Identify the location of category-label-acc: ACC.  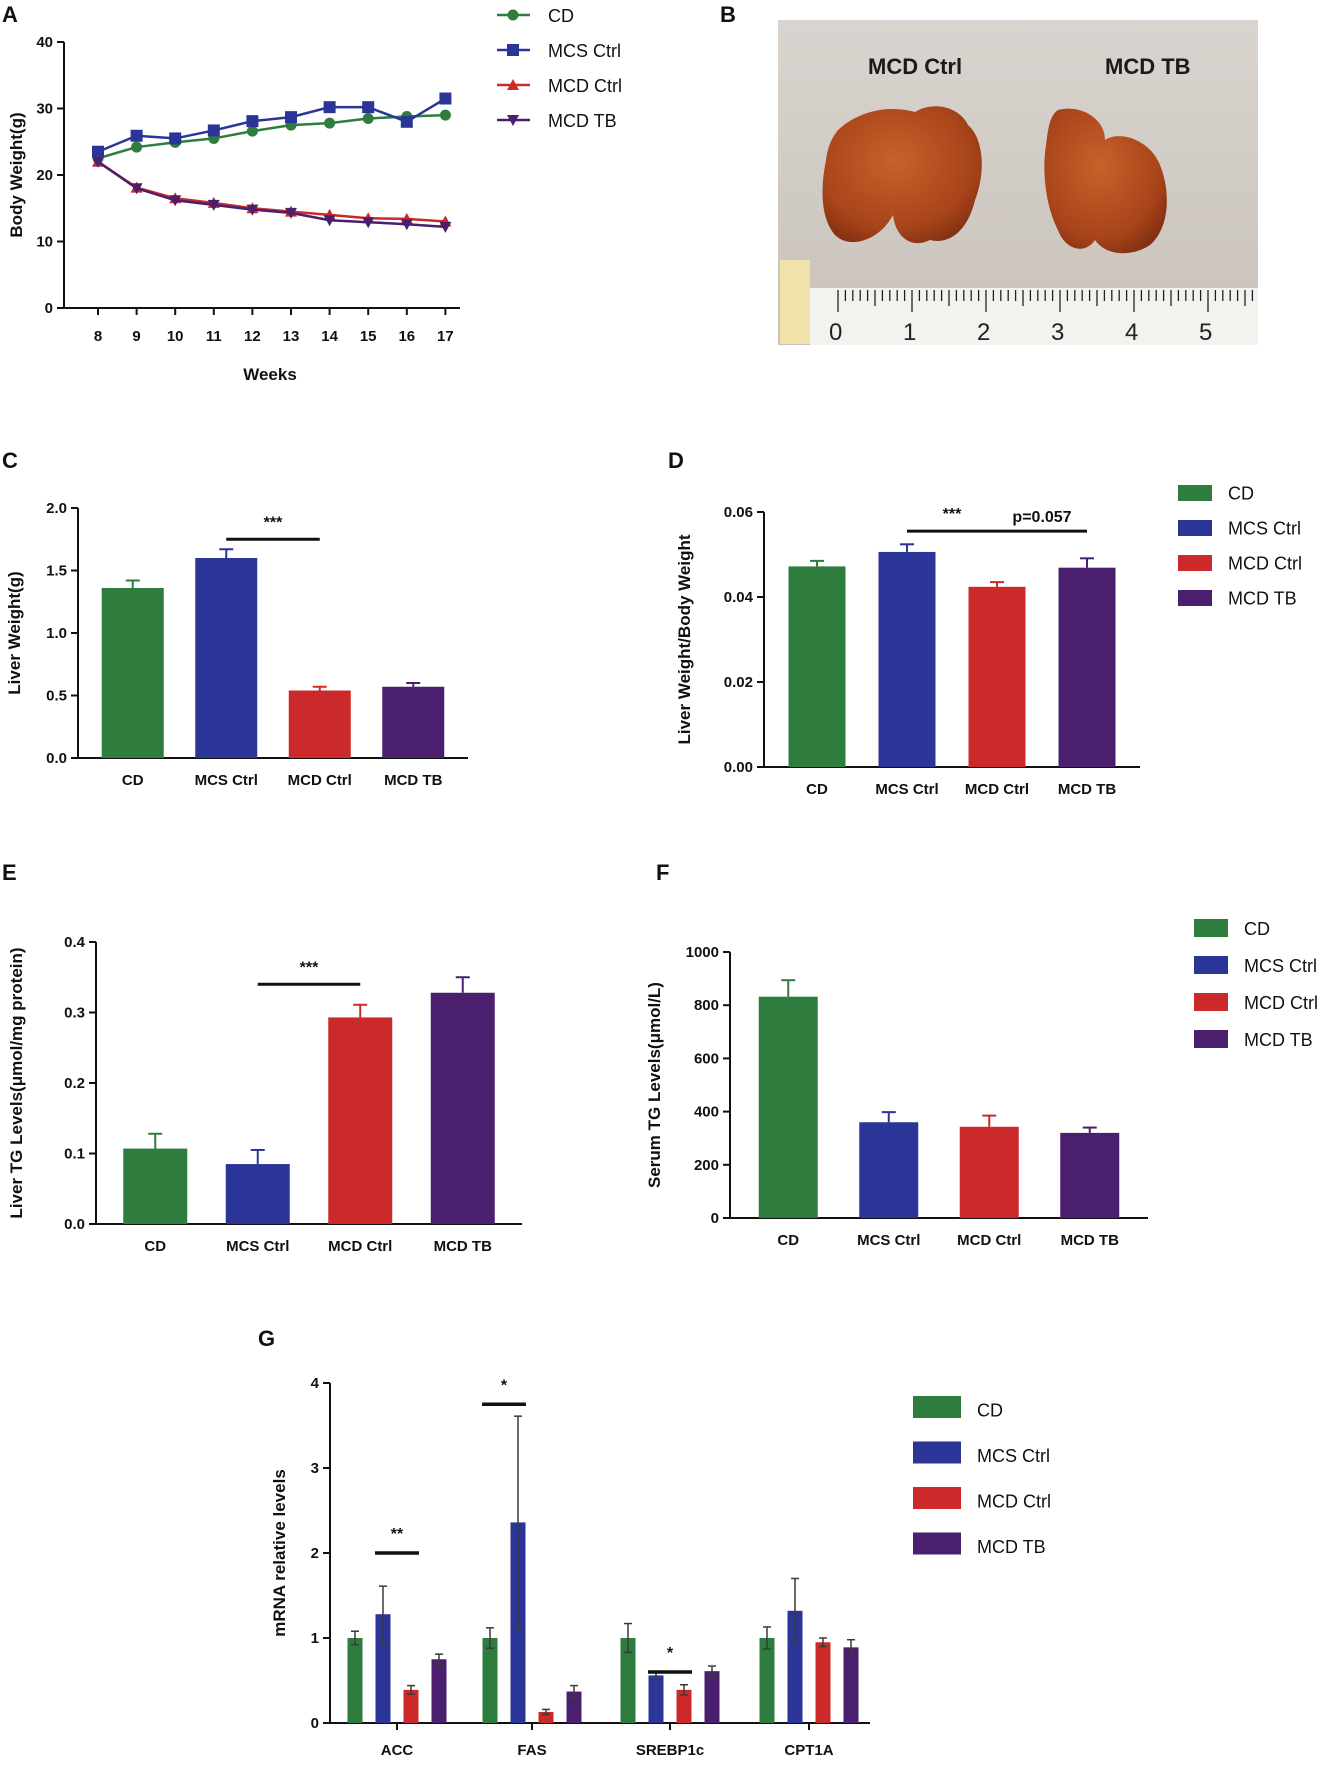
(397, 1750).